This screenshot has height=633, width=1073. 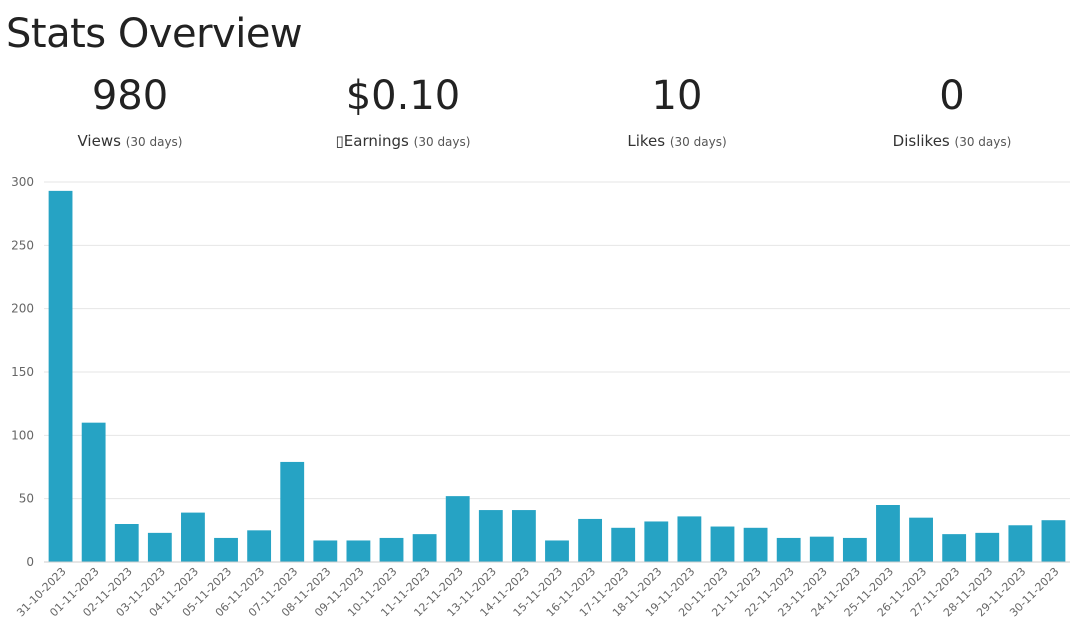 I want to click on stat-label: Dislikes (30 days), so click(x=947, y=141).